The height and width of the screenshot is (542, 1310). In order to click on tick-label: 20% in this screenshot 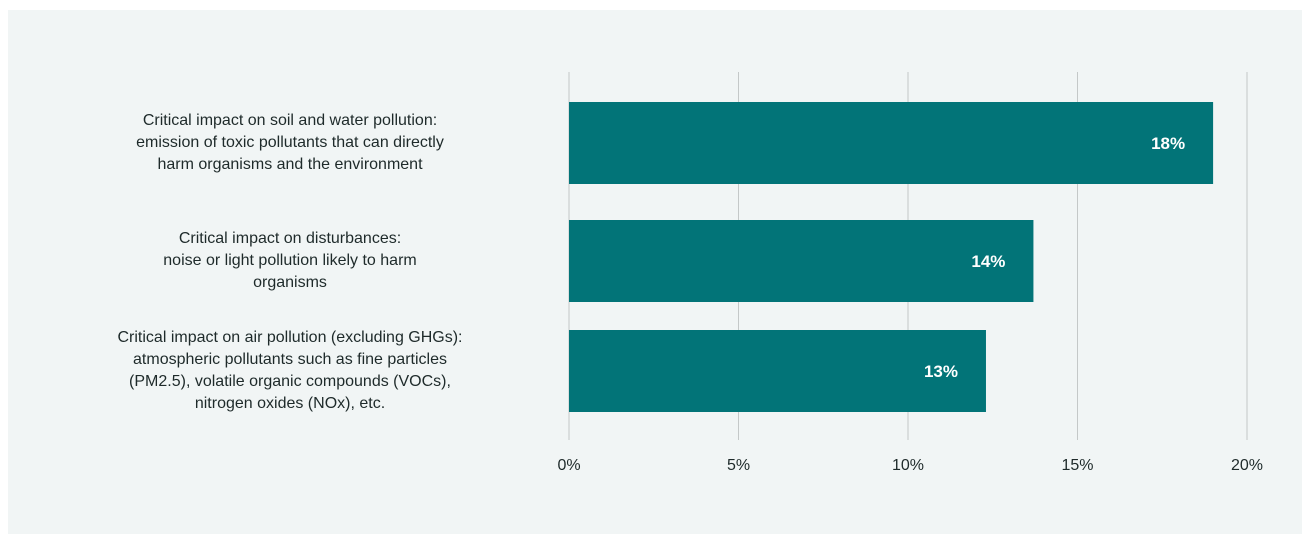, I will do `click(1247, 465)`.